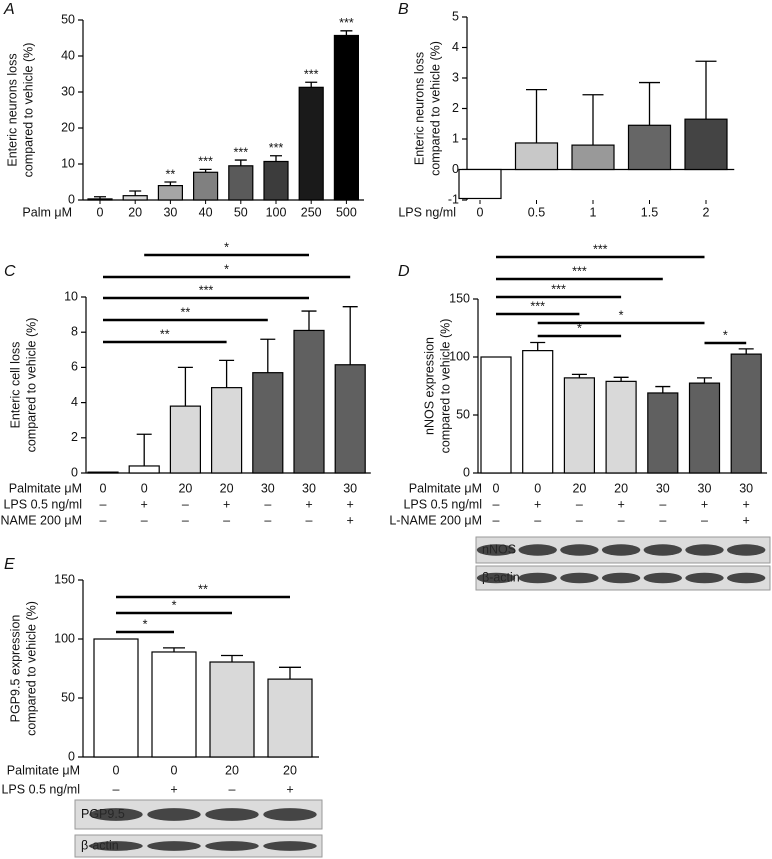 The height and width of the screenshot is (859, 772). What do you see at coordinates (10, 271) in the screenshot?
I see `panel-label: C` at bounding box center [10, 271].